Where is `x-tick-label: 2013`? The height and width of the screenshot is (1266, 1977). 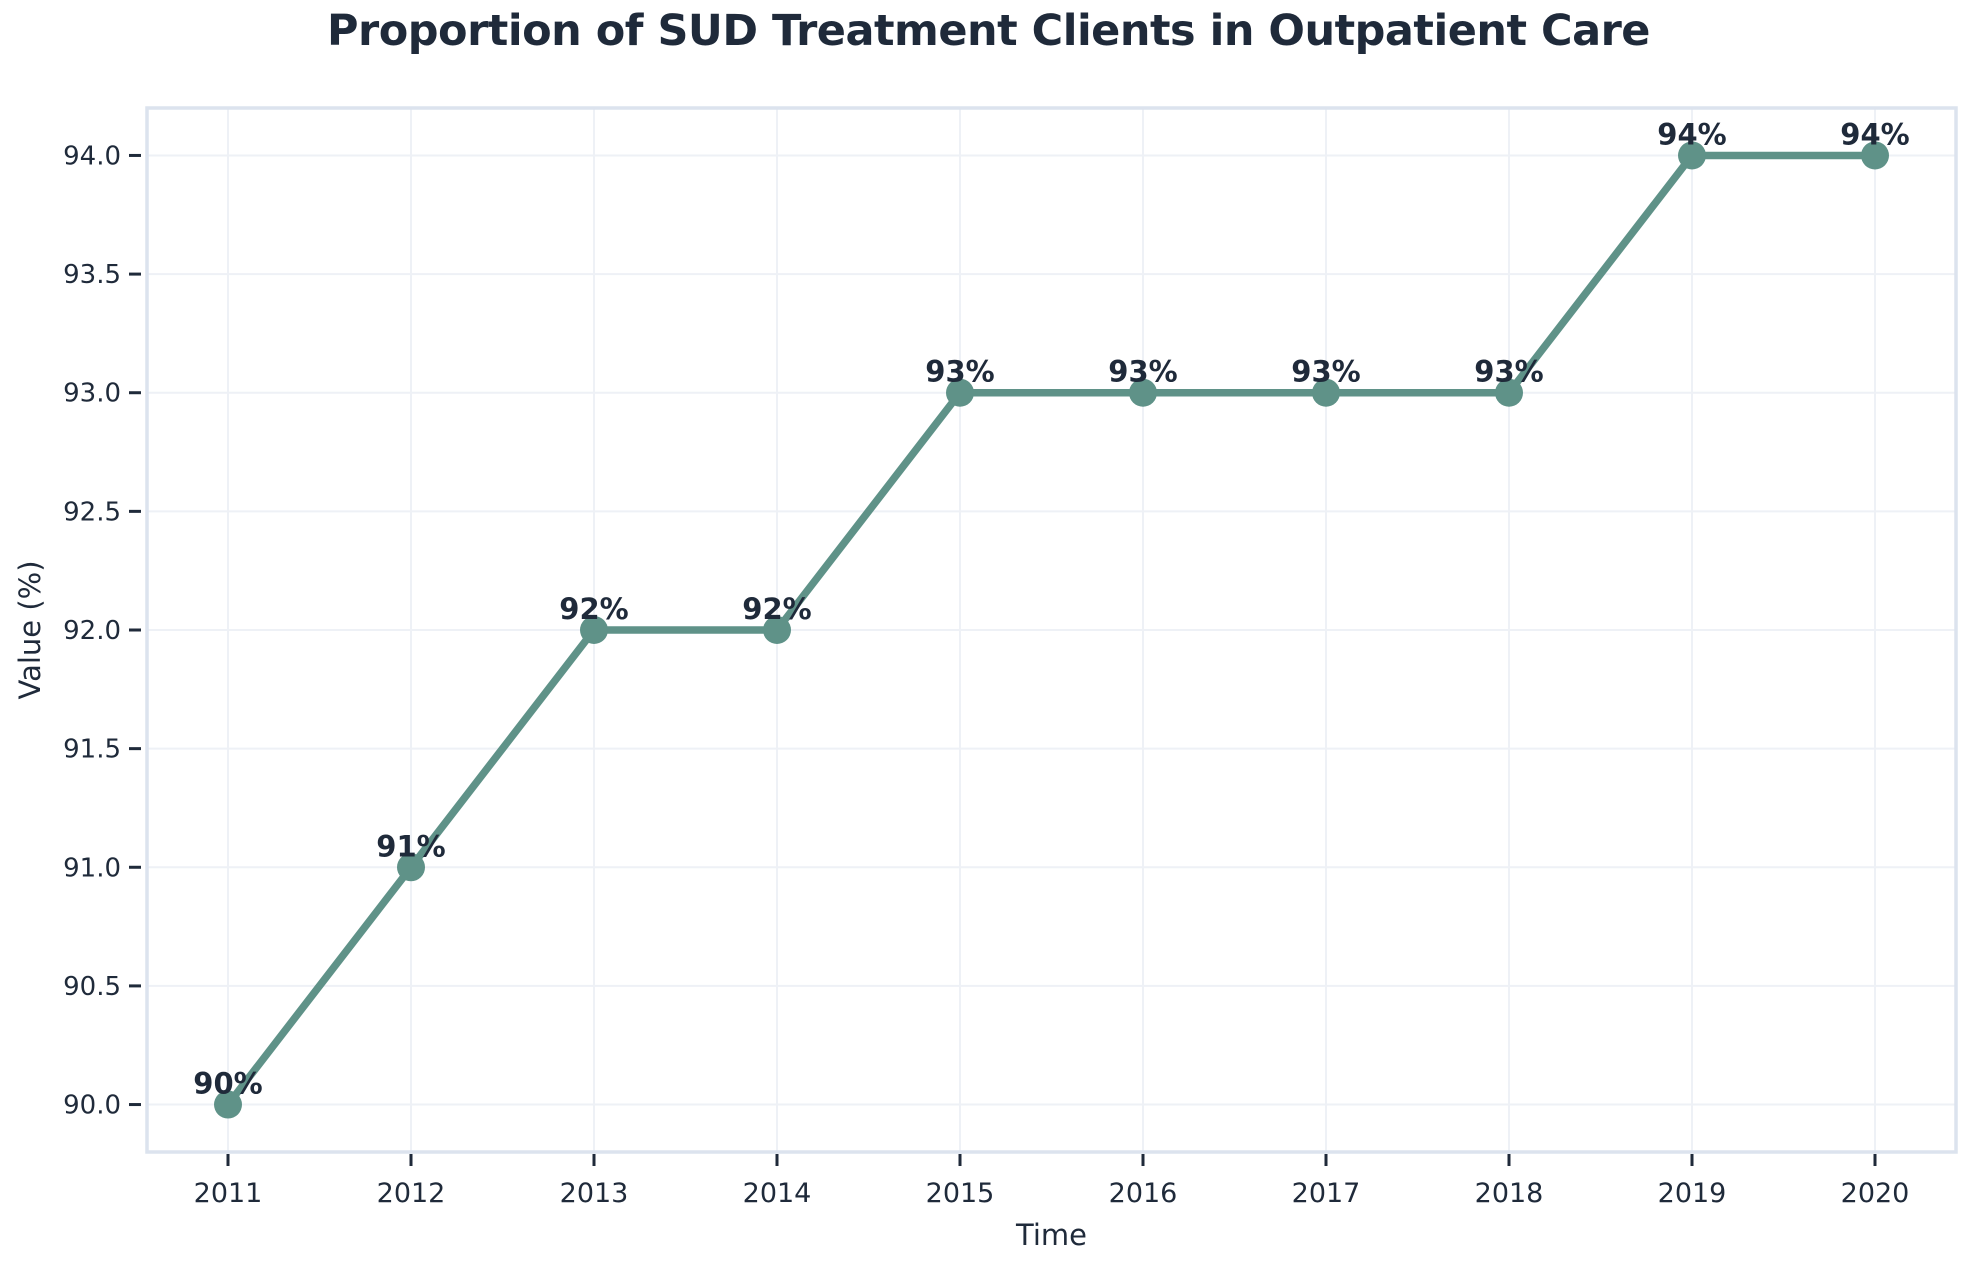 x-tick-label: 2013 is located at coordinates (594, 1193).